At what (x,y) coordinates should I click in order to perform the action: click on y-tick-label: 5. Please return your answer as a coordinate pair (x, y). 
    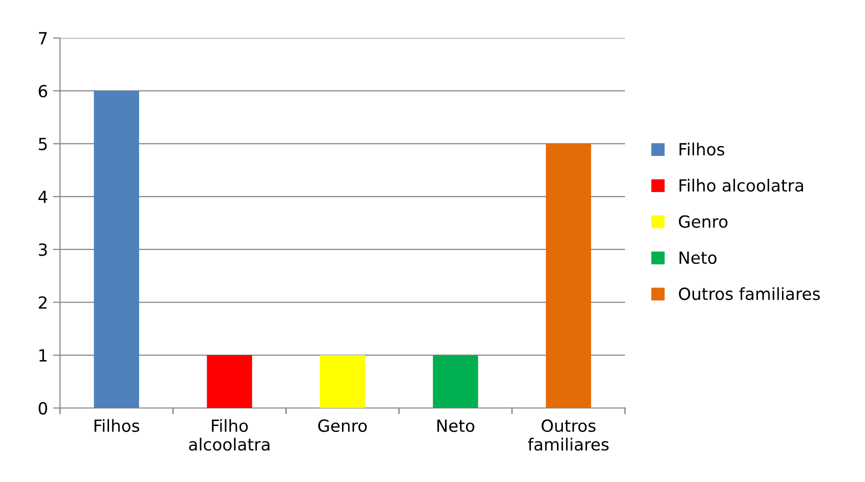
    Looking at the image, I should click on (42, 144).